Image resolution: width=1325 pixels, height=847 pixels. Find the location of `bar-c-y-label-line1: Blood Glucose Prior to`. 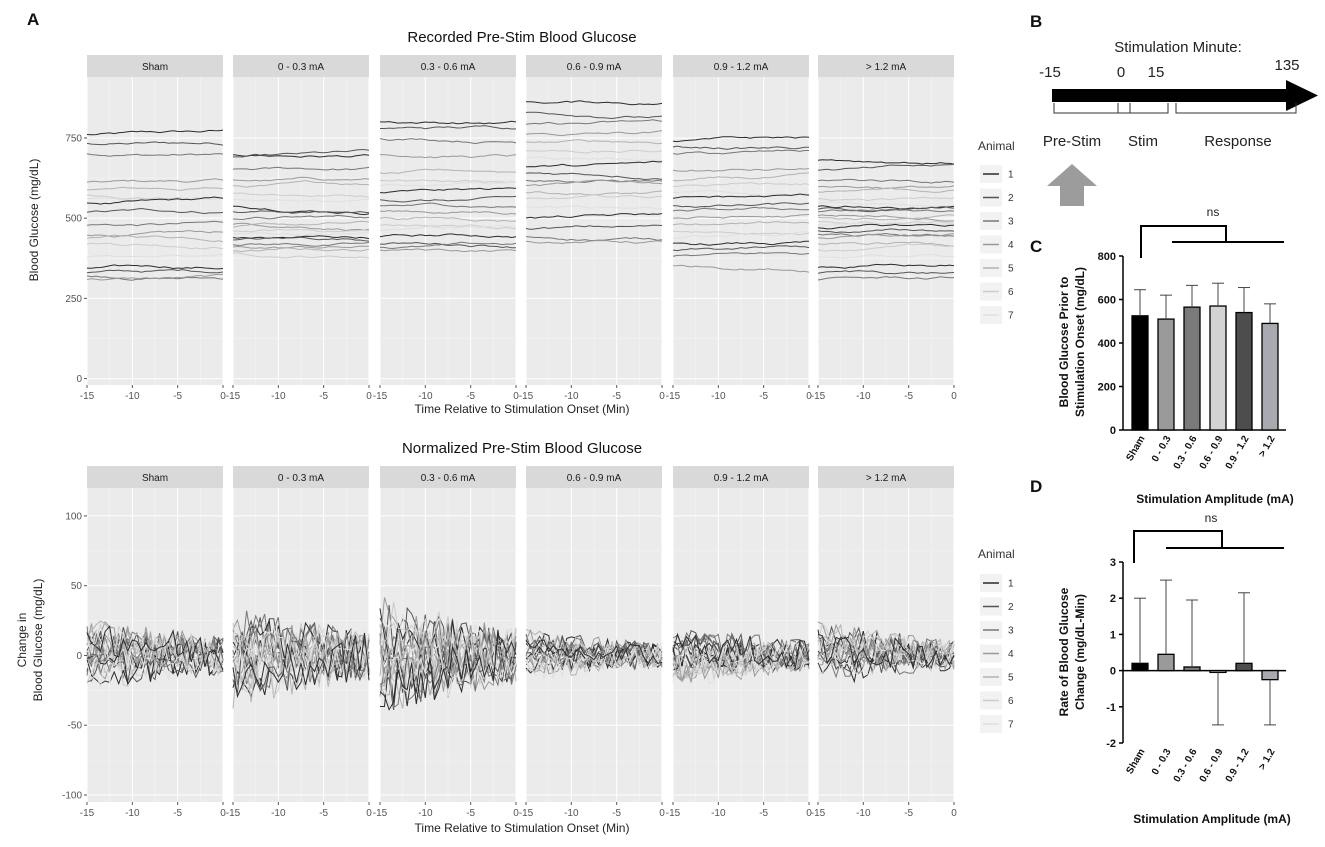

bar-c-y-label-line1: Blood Glucose Prior to is located at coordinates (1064, 342).